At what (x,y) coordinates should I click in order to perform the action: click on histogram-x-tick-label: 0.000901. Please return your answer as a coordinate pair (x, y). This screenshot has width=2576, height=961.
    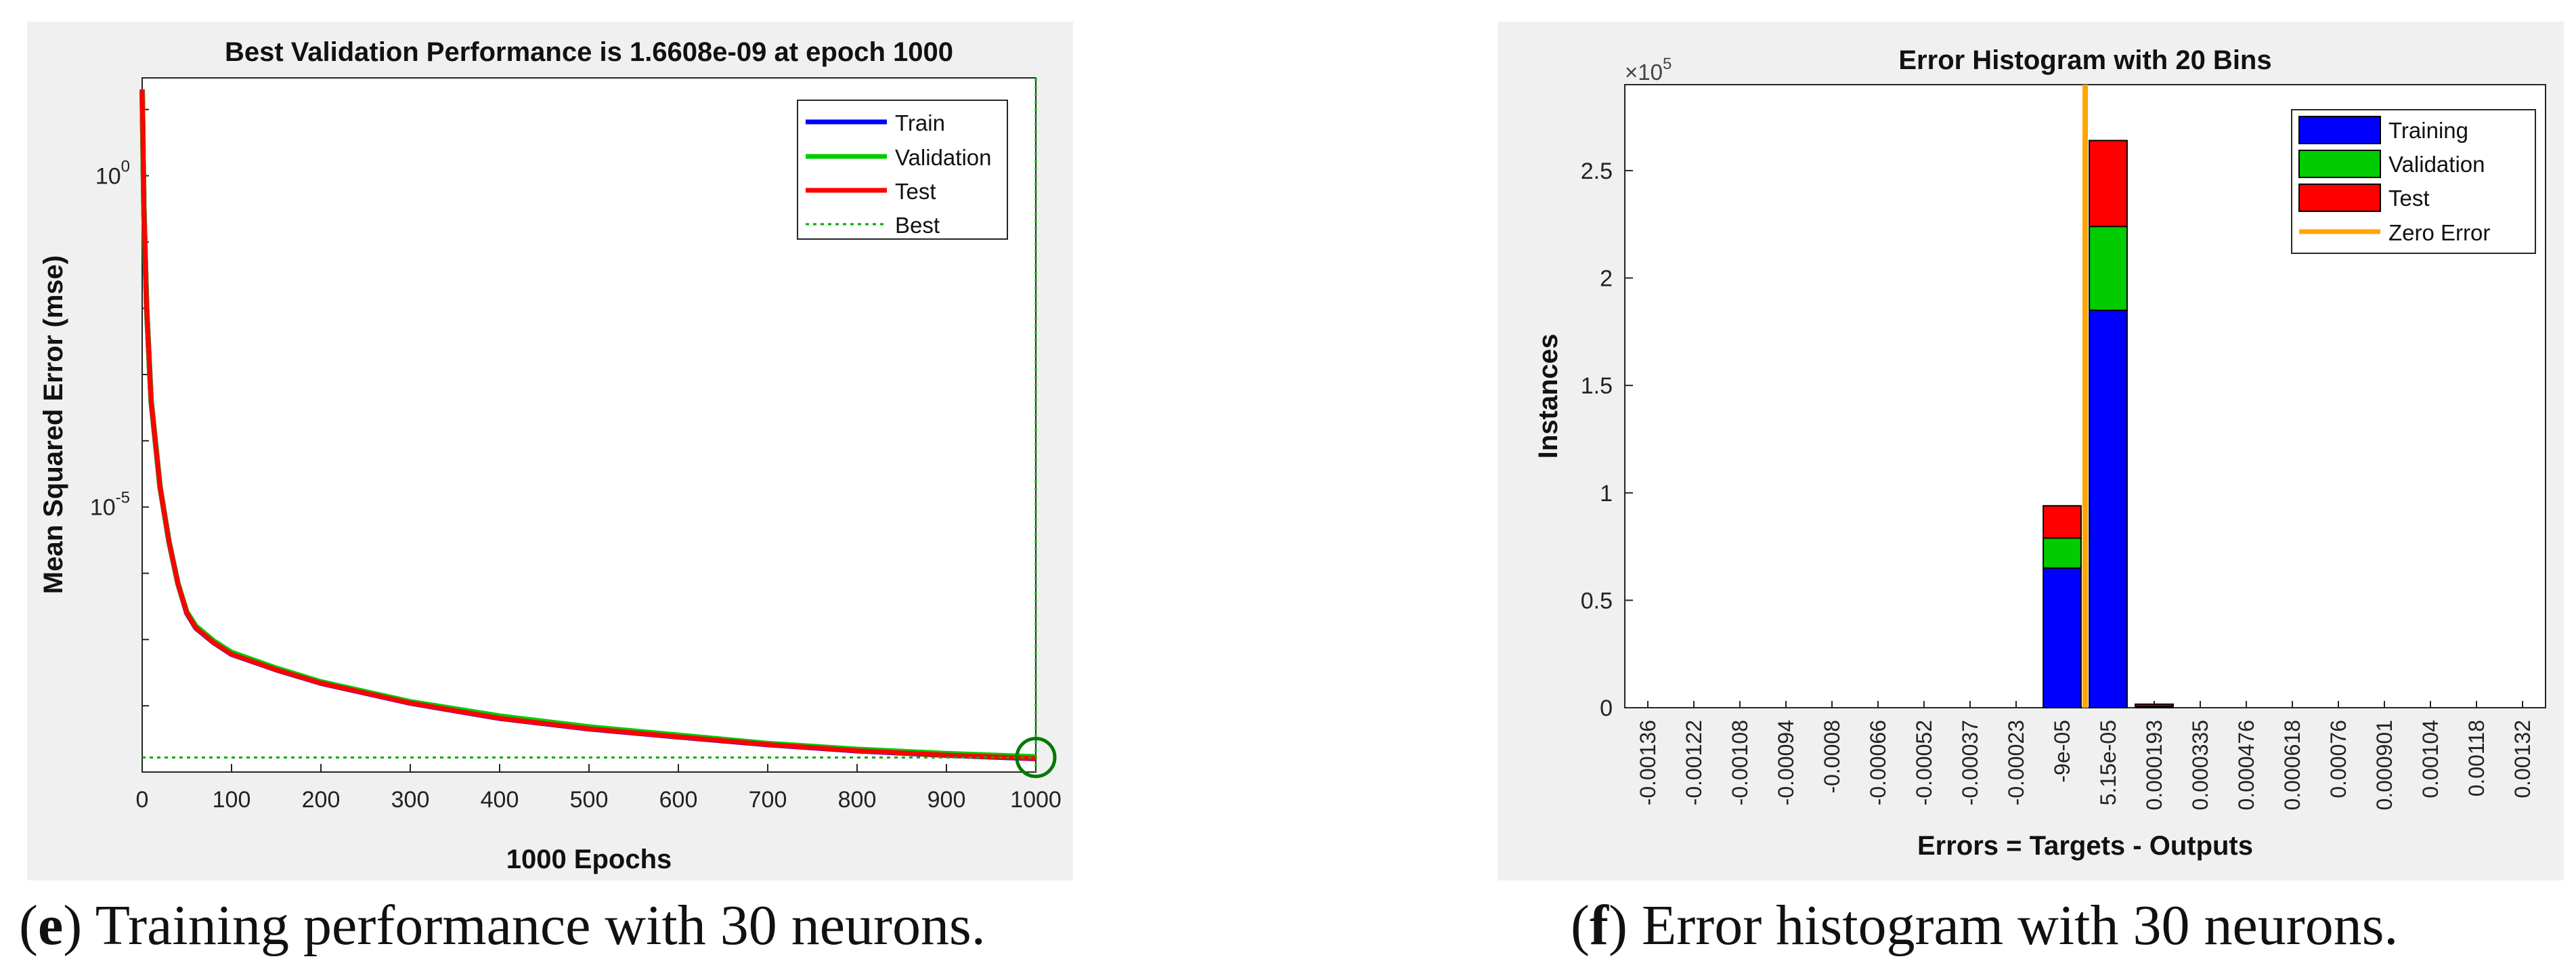
    Looking at the image, I should click on (2384, 765).